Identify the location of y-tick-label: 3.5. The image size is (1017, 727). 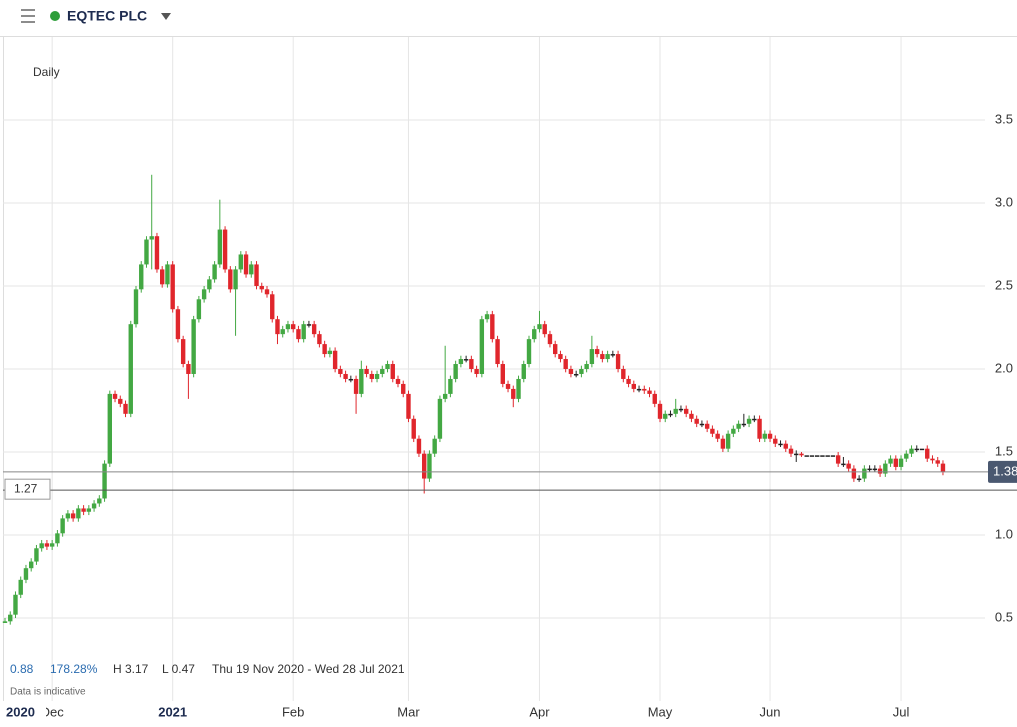
(1004, 118).